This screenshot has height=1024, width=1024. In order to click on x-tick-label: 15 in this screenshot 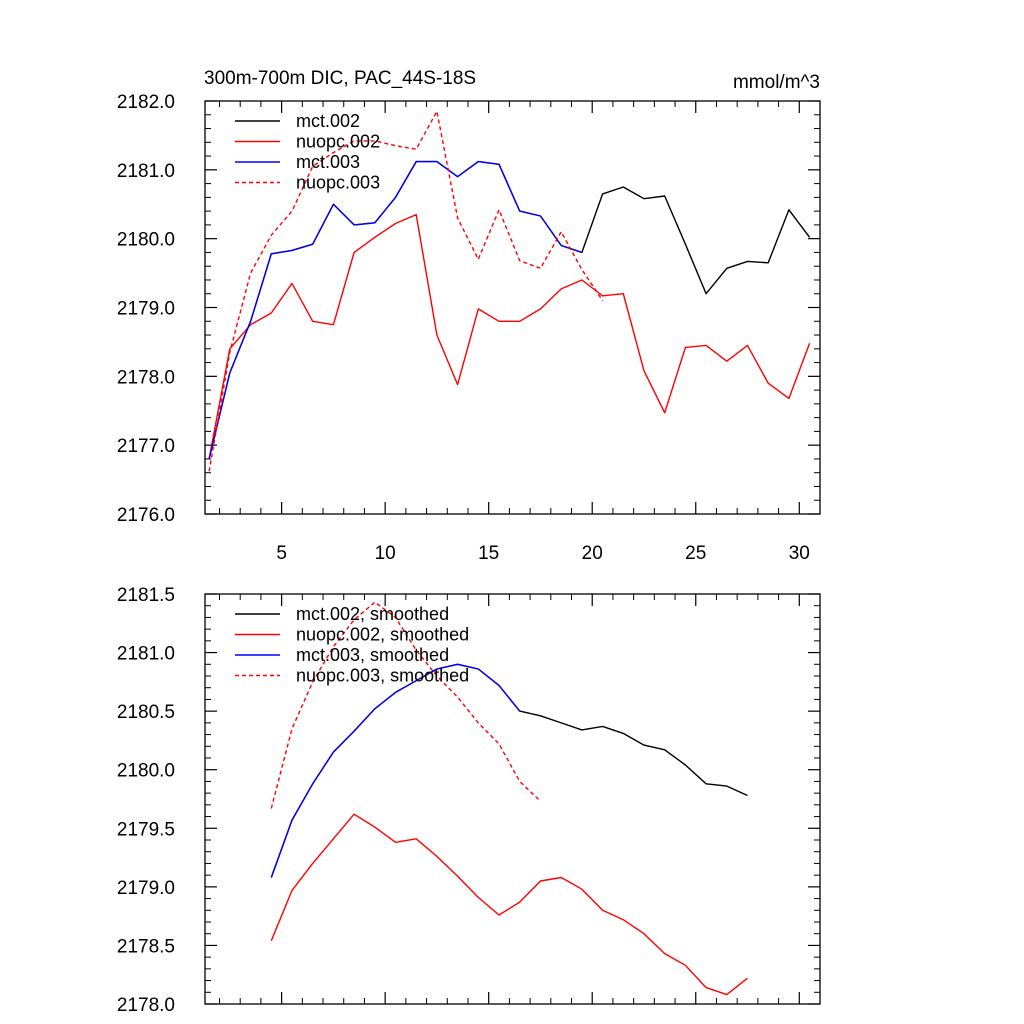, I will do `click(488, 553)`.